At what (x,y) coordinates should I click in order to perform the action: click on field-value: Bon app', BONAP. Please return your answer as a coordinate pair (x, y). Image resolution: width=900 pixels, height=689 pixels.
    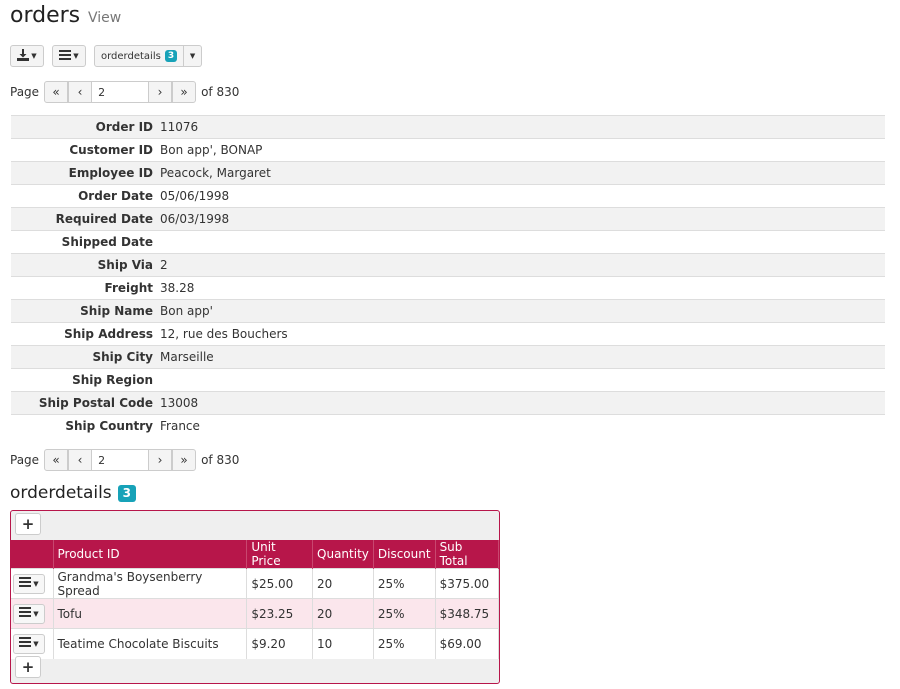
    Looking at the image, I should click on (519, 150).